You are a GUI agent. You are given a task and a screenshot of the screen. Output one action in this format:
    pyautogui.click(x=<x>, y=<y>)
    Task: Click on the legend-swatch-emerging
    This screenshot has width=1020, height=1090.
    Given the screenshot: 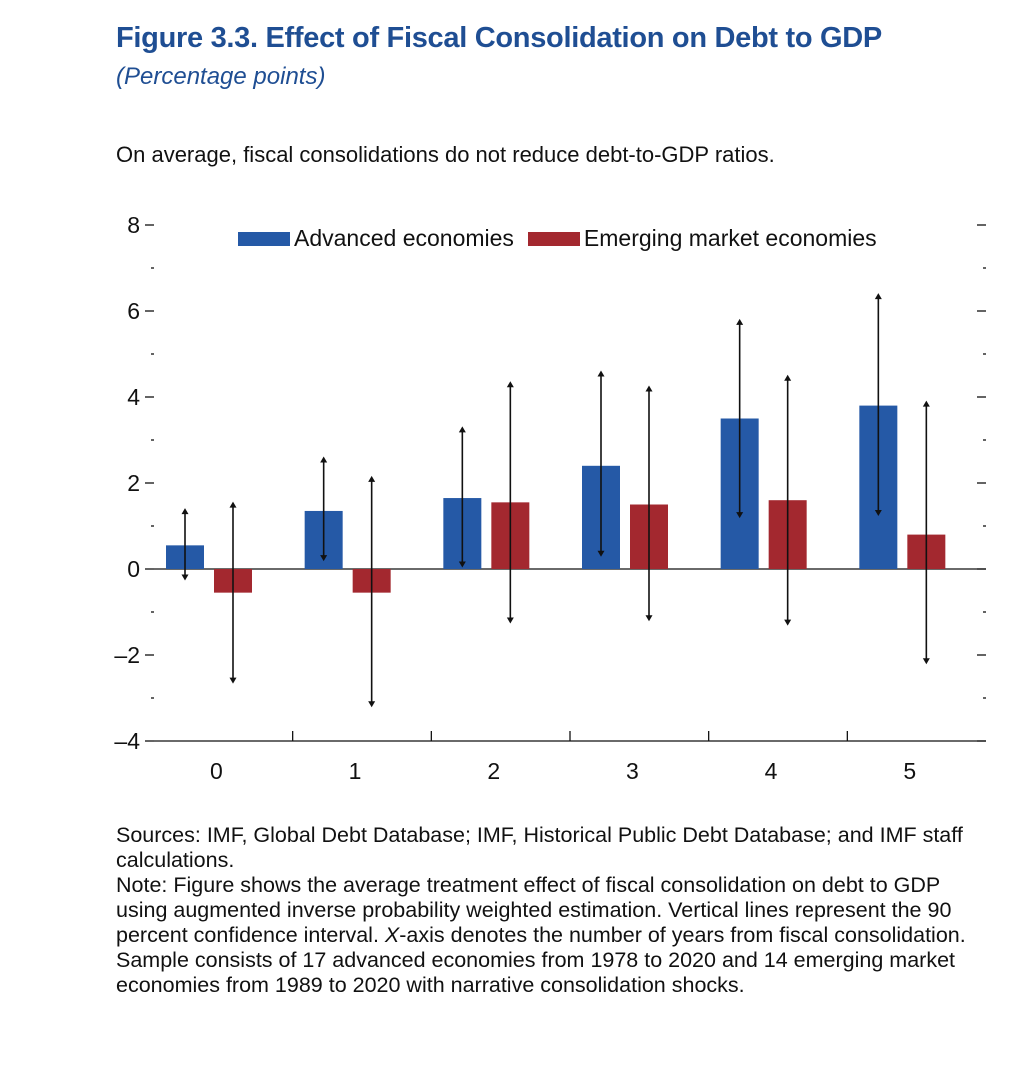 What is the action you would take?
    pyautogui.click(x=553, y=238)
    